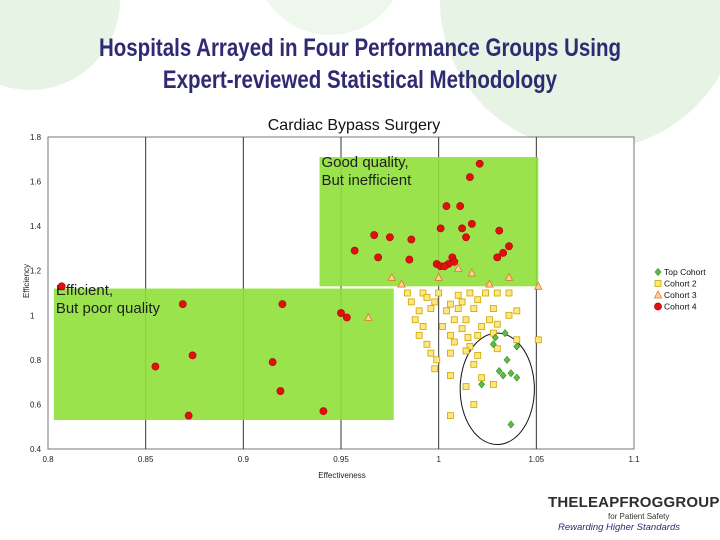  I want to click on x-tick-label: 1, so click(438, 459).